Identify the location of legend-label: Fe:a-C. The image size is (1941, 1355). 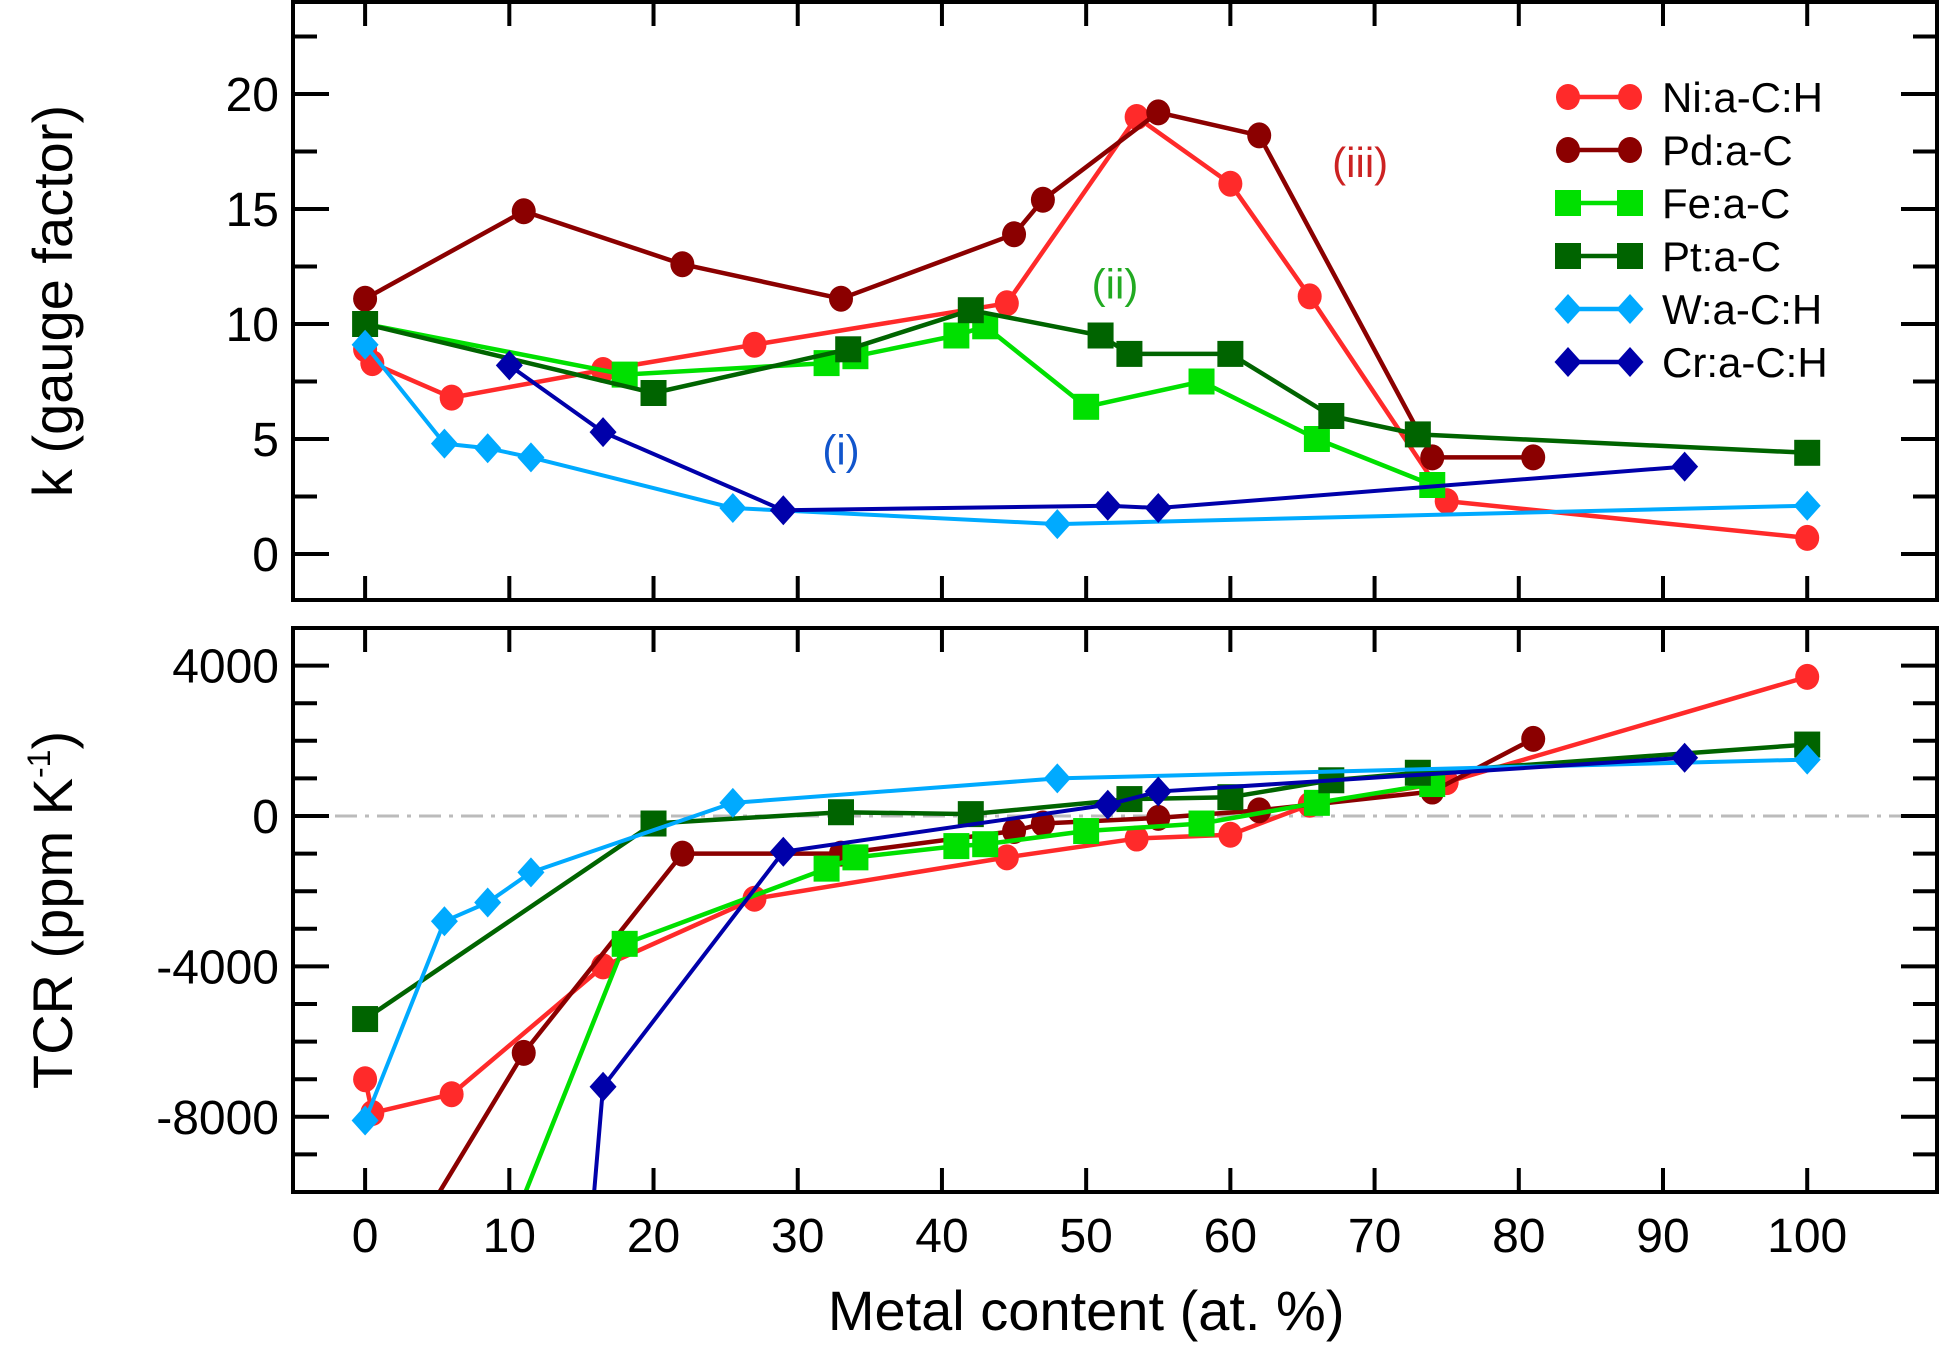
(1726, 203).